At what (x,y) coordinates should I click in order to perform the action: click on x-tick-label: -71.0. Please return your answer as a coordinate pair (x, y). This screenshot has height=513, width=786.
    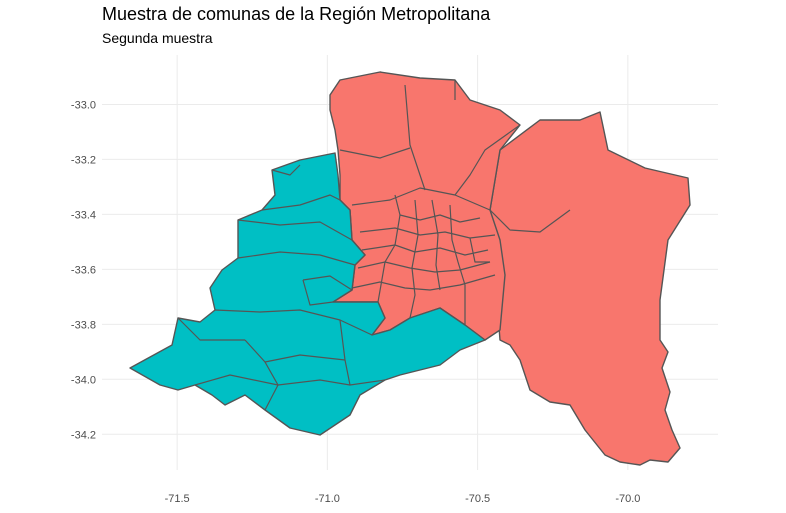
    Looking at the image, I should click on (327, 499).